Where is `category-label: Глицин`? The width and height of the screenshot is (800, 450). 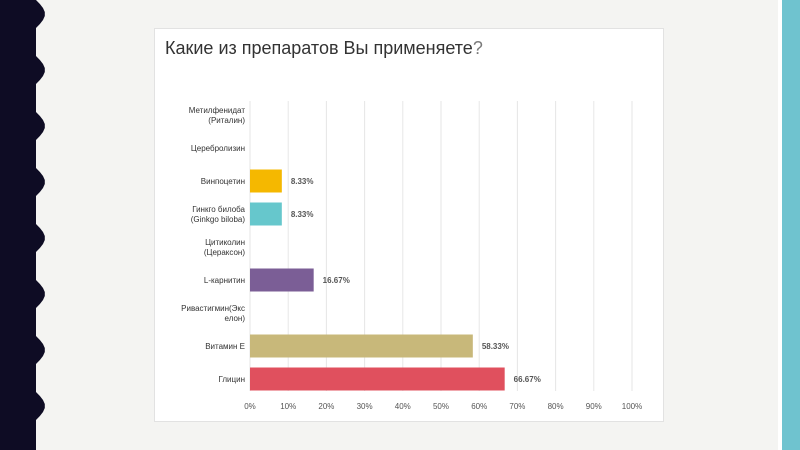
category-label: Глицин is located at coordinates (232, 379).